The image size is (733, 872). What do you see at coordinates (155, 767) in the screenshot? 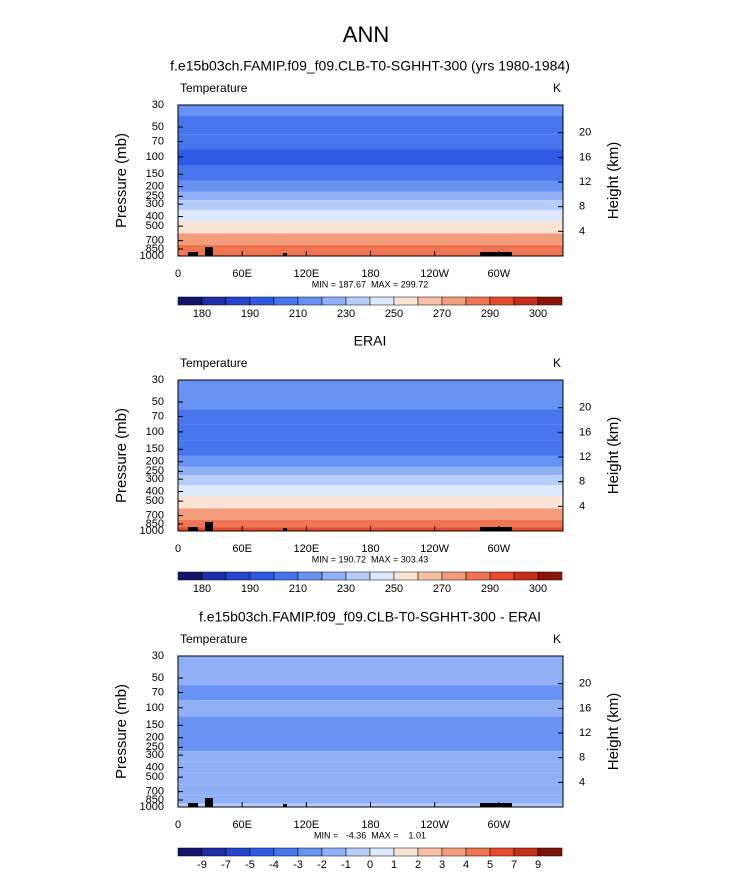
I see `y-tick-label: 400` at bounding box center [155, 767].